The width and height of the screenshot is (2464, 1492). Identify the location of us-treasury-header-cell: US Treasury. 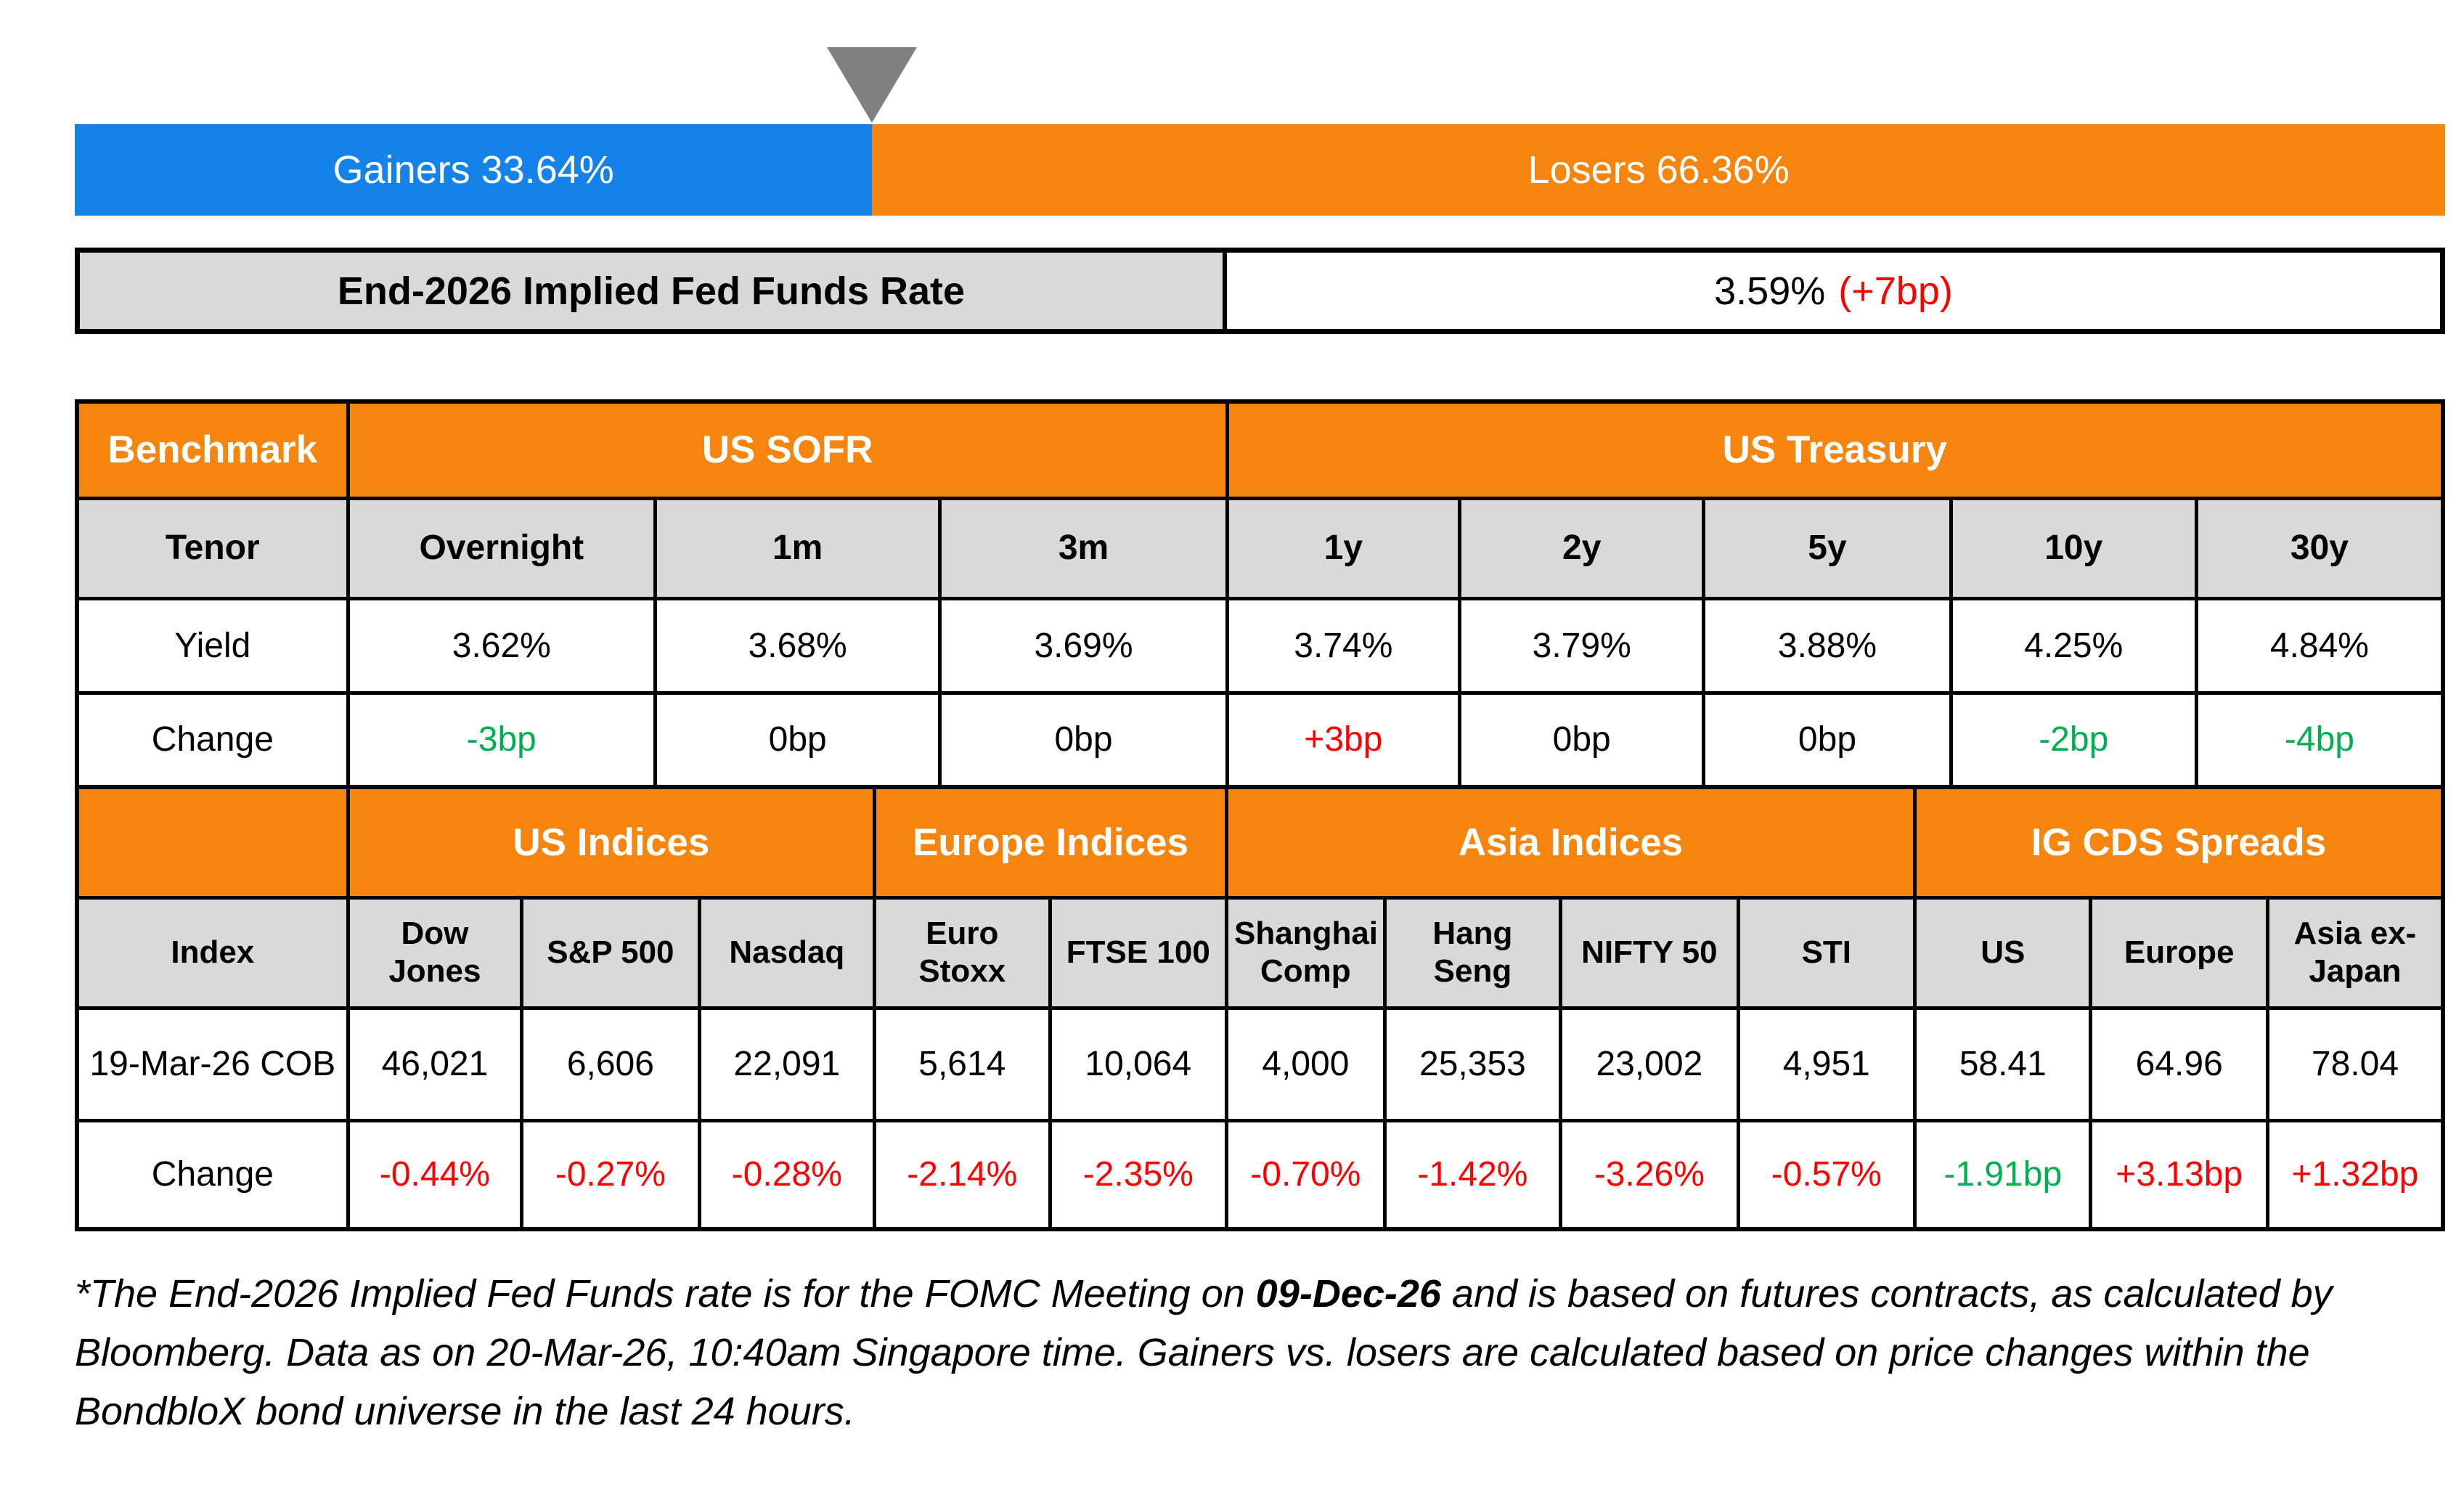
(1835, 449).